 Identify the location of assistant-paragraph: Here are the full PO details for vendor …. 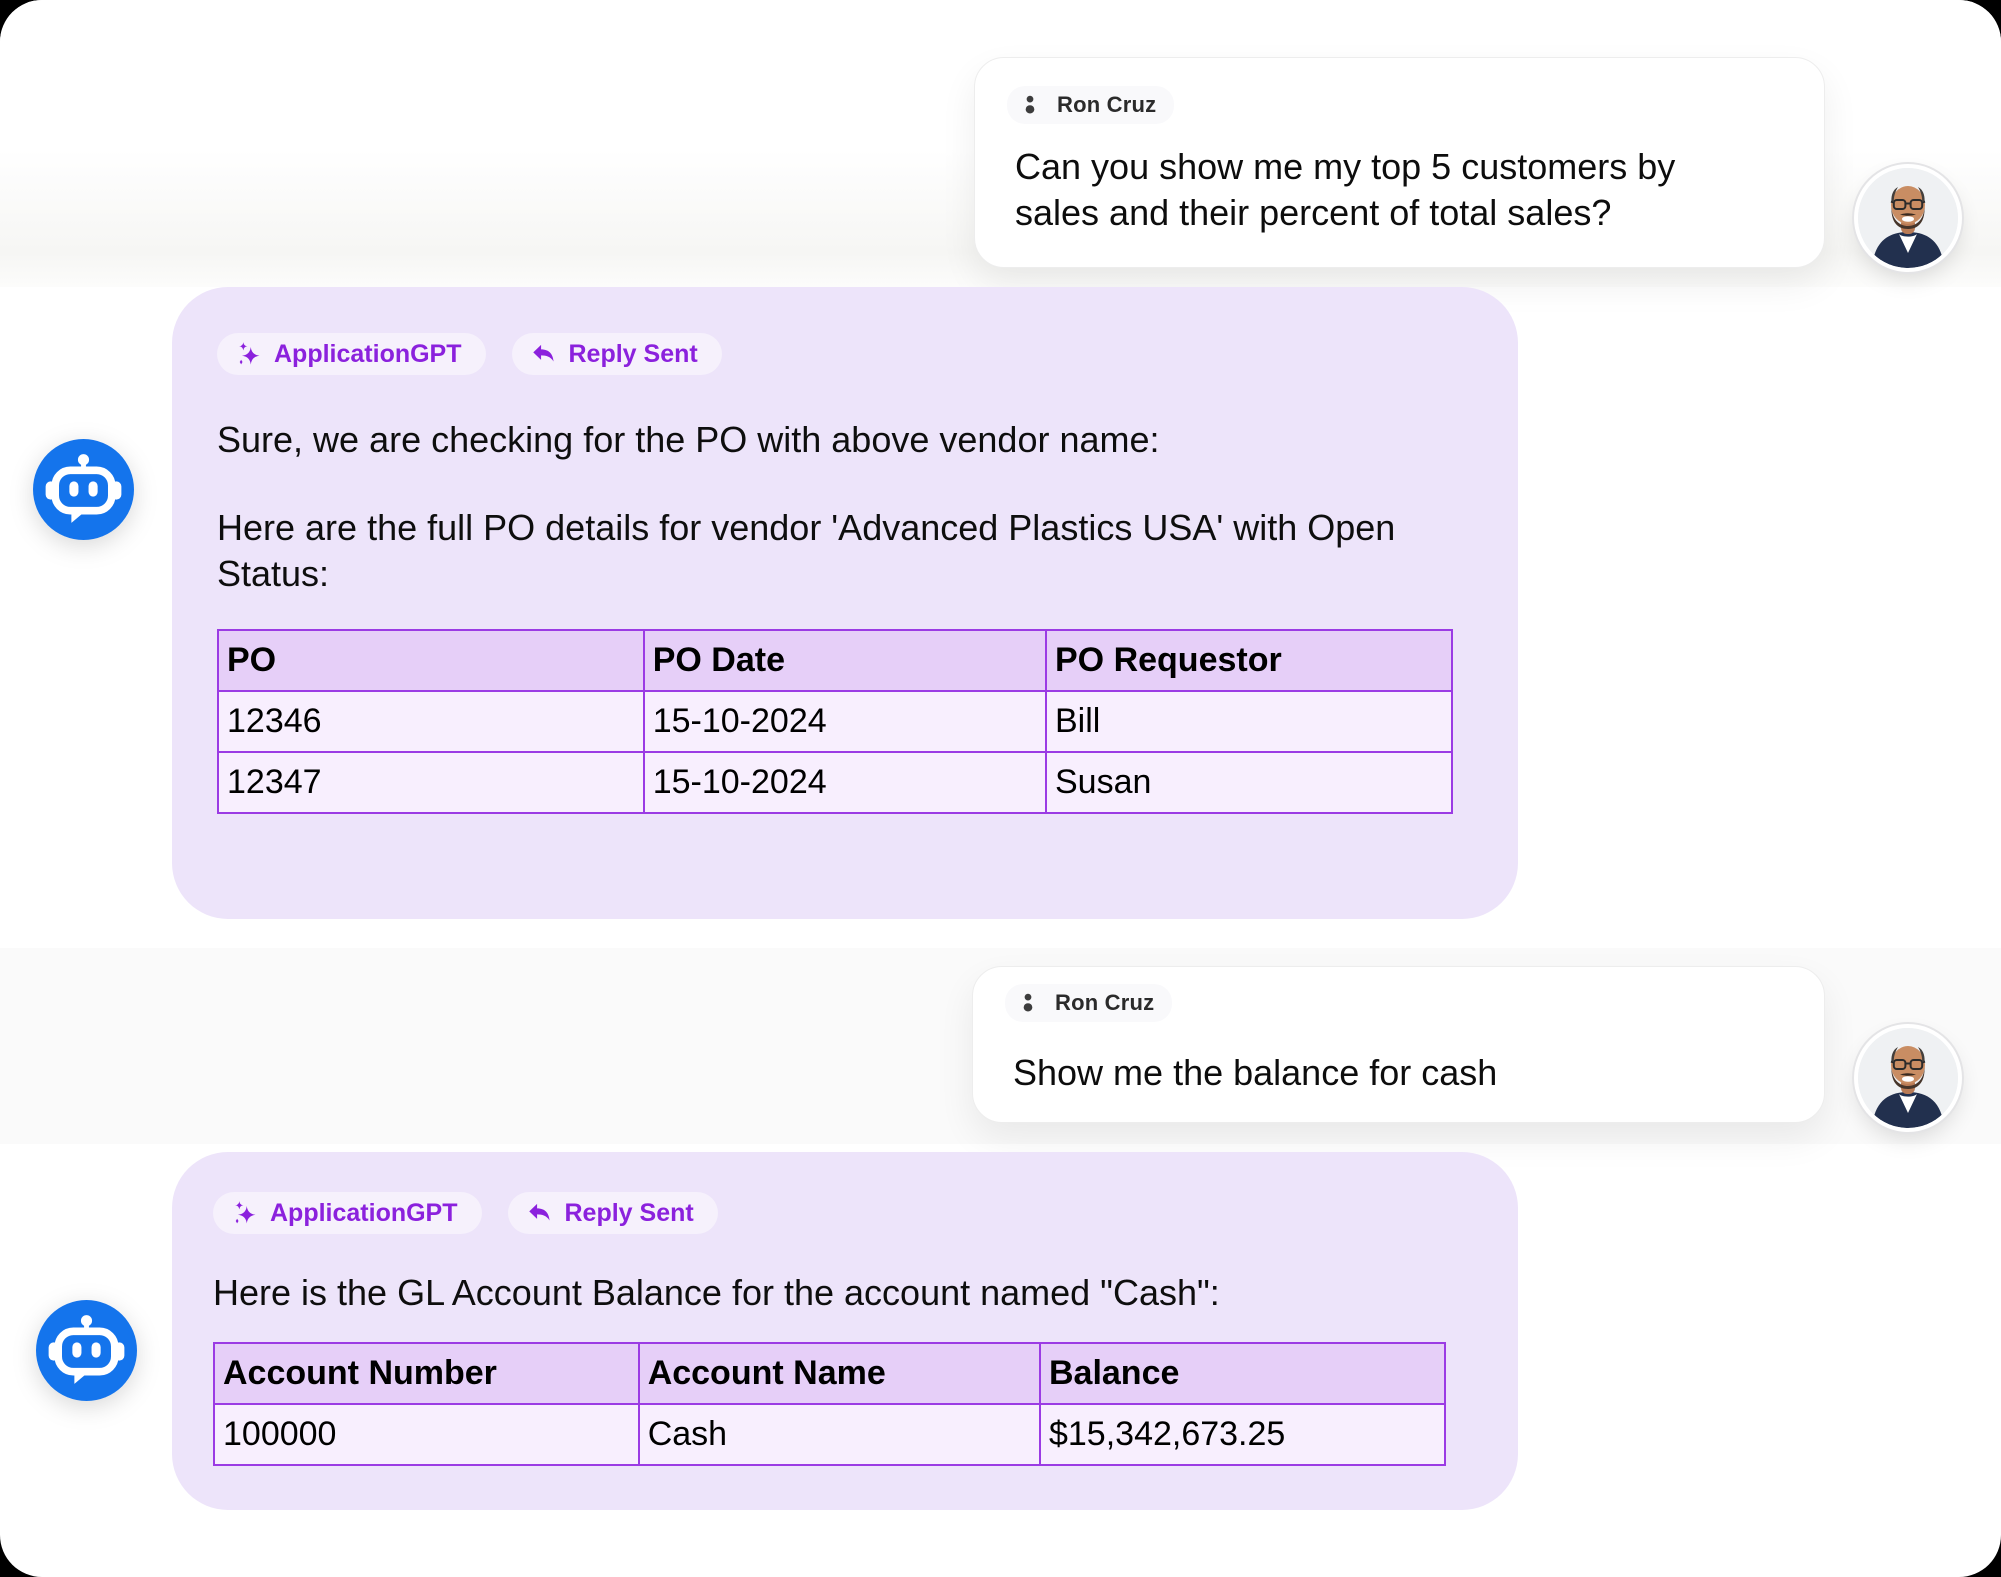
(806, 550).